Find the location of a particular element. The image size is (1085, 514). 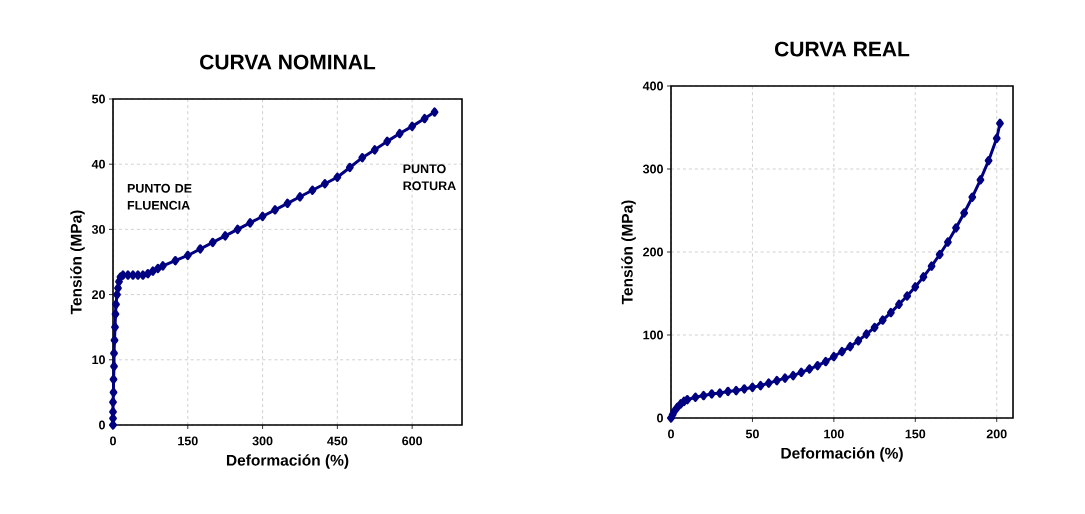

y-tick-label: 300 is located at coordinates (652, 169).